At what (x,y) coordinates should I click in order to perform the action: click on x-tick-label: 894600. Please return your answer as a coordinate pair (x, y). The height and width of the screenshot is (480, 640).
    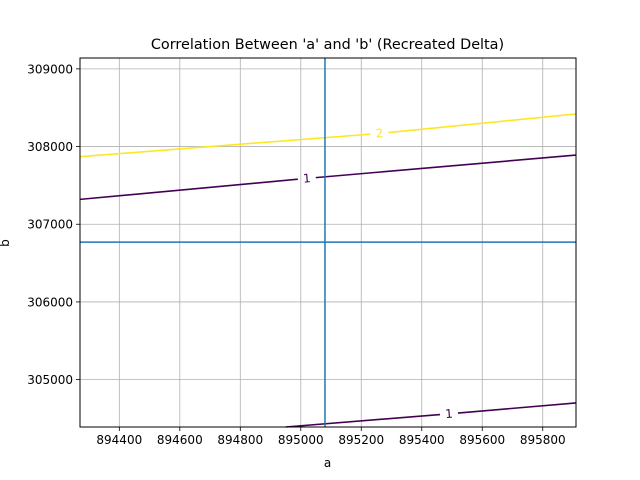
    Looking at the image, I should click on (180, 440).